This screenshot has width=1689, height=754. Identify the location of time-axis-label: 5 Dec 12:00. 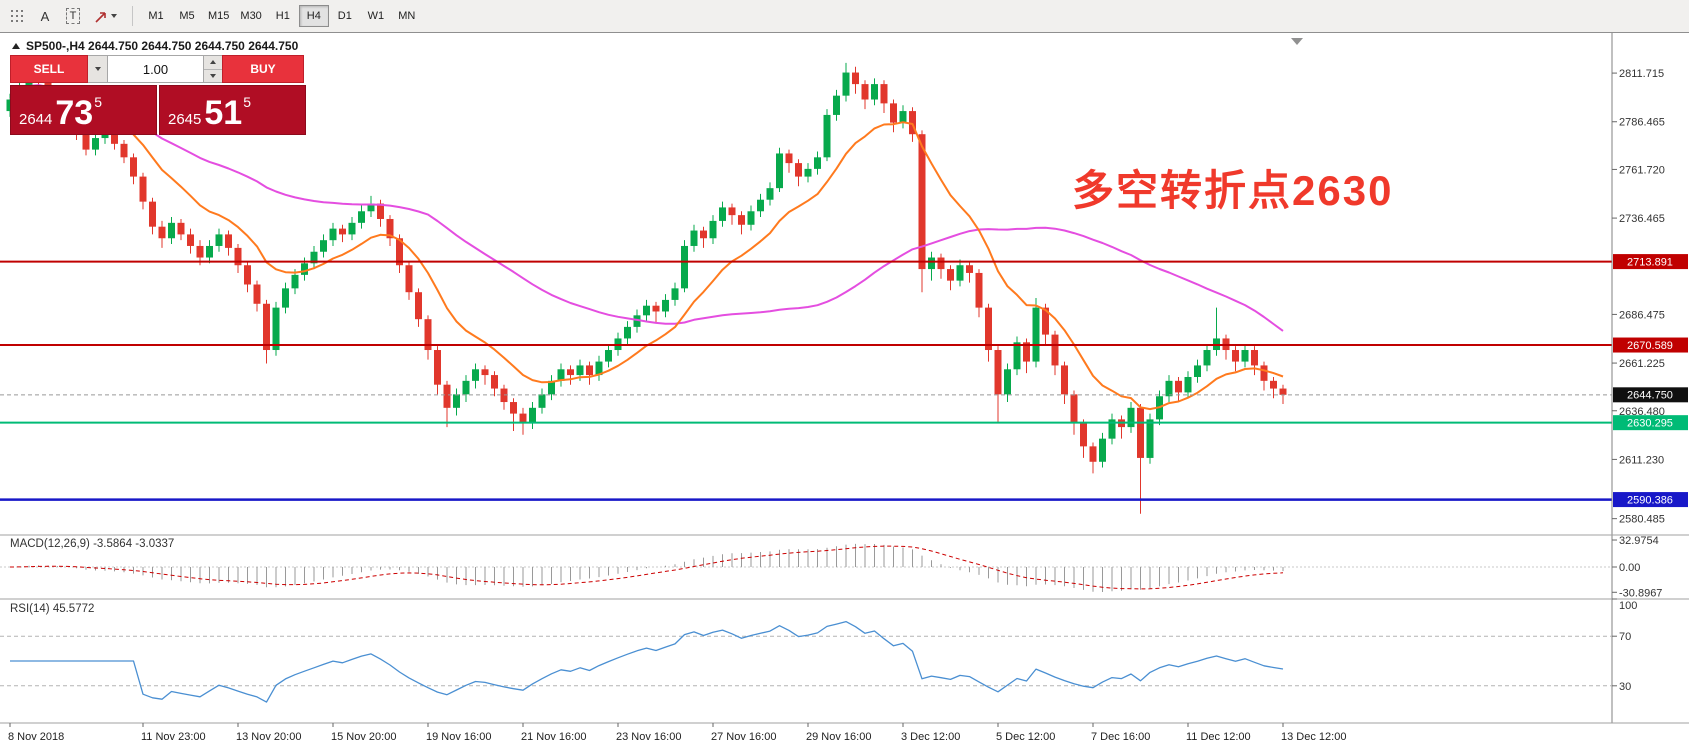
(1025, 737).